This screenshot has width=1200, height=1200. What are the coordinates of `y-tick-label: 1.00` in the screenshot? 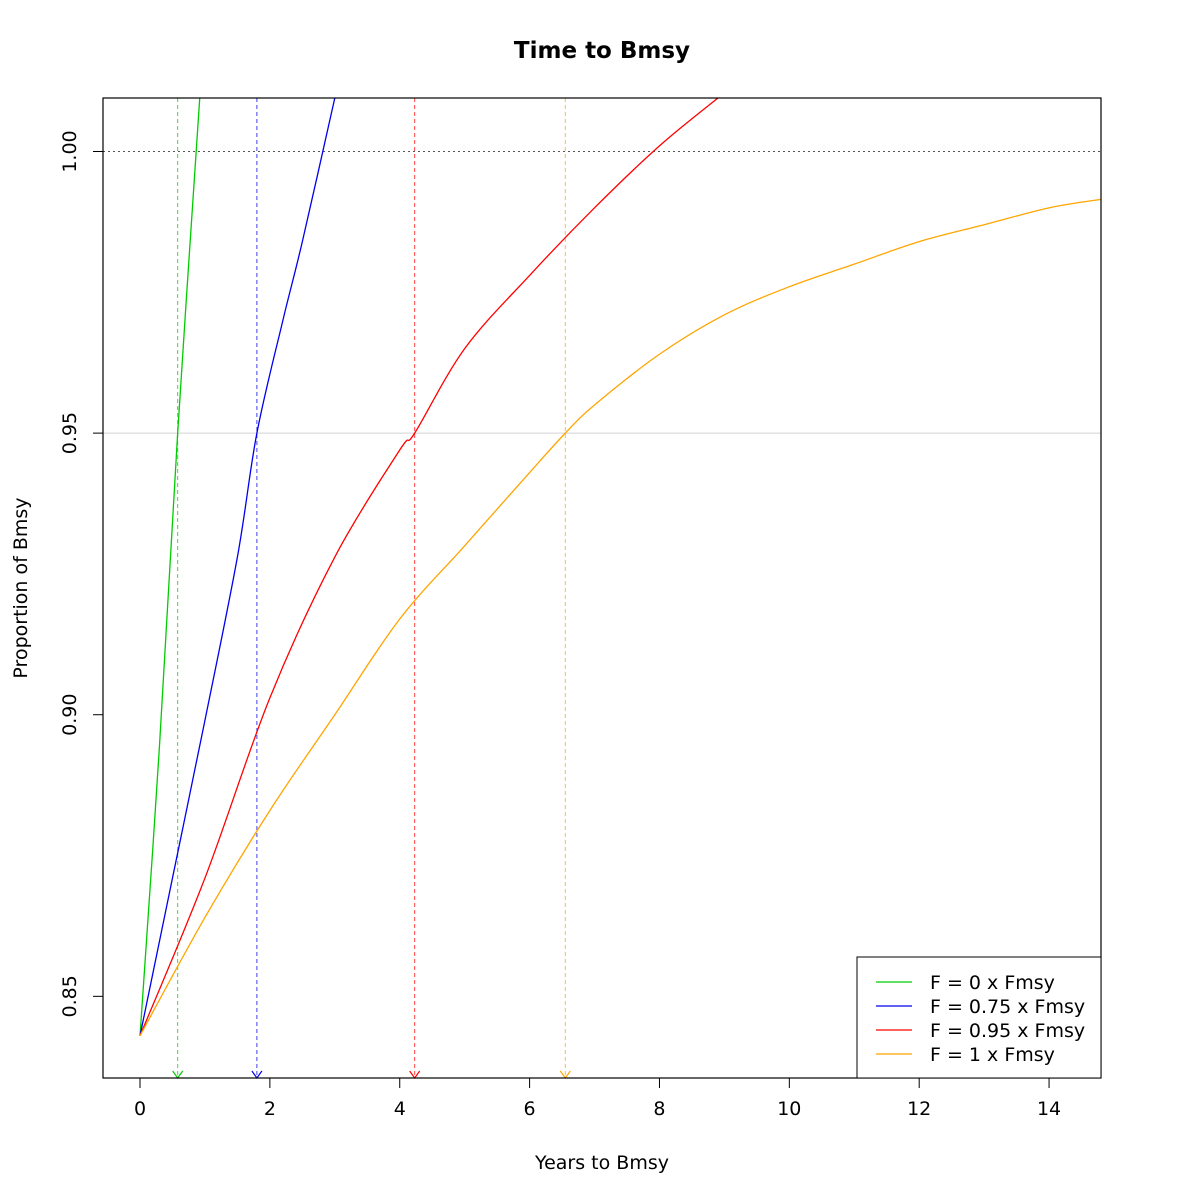 It's located at (70, 151).